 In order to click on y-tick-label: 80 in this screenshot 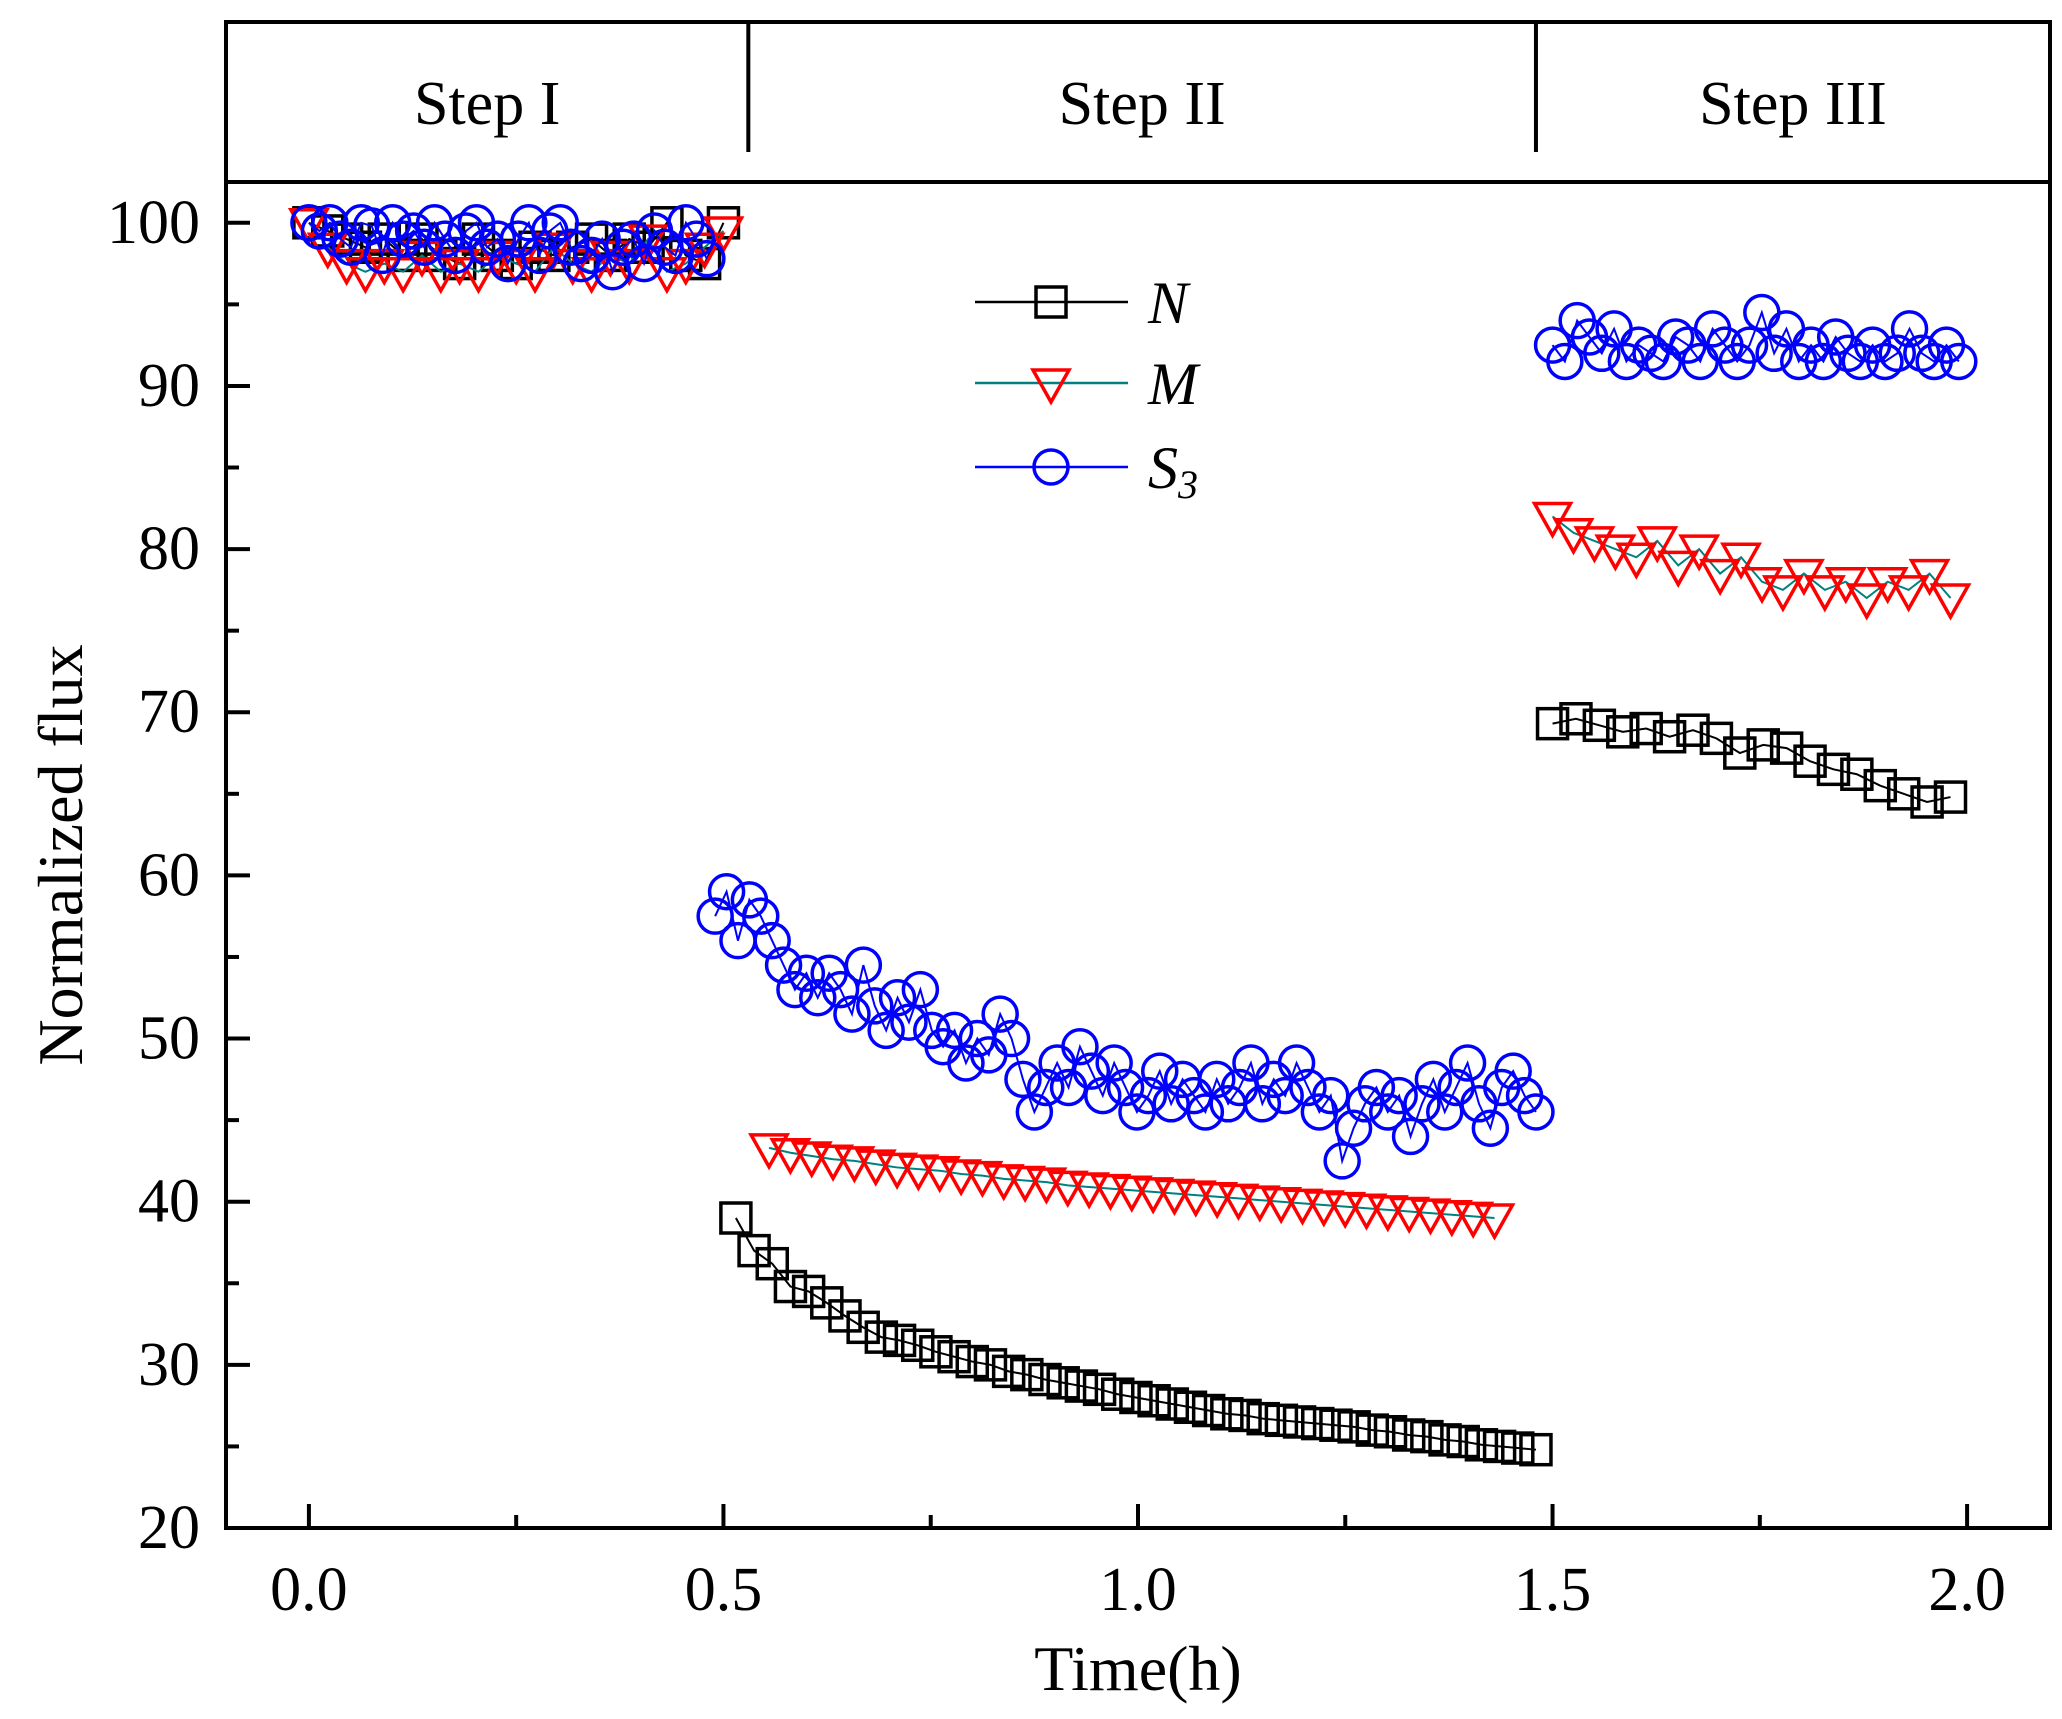, I will do `click(169, 549)`.